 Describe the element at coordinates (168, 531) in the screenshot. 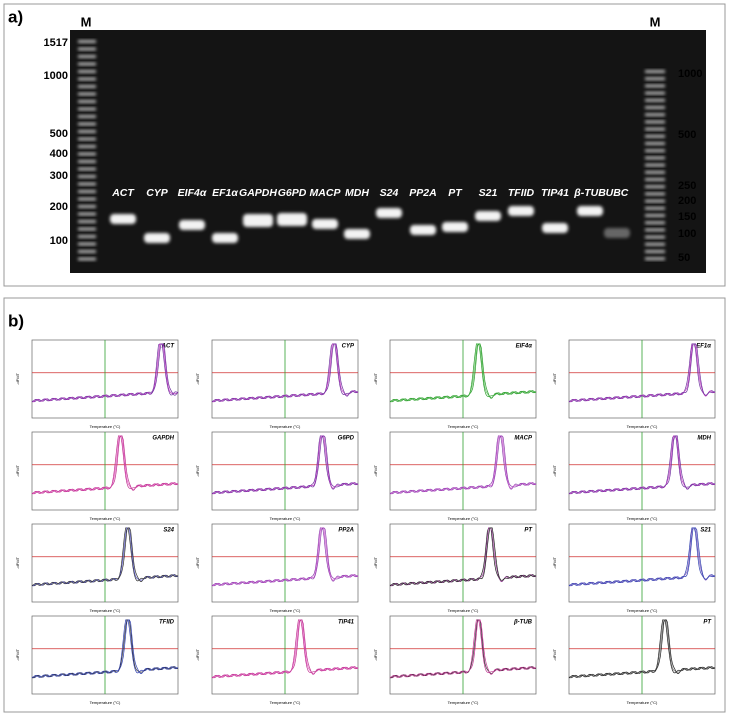

I see `plot-title: S24` at that location.